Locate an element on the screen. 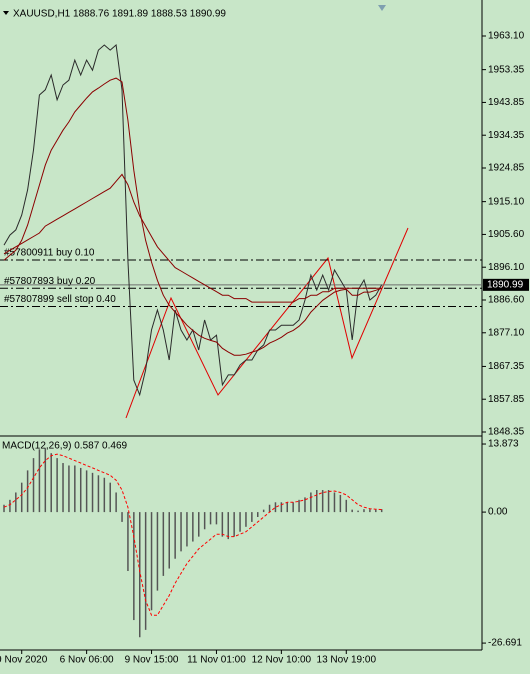 The height and width of the screenshot is (674, 530). last-price-label: 1890.99 is located at coordinates (505, 284).